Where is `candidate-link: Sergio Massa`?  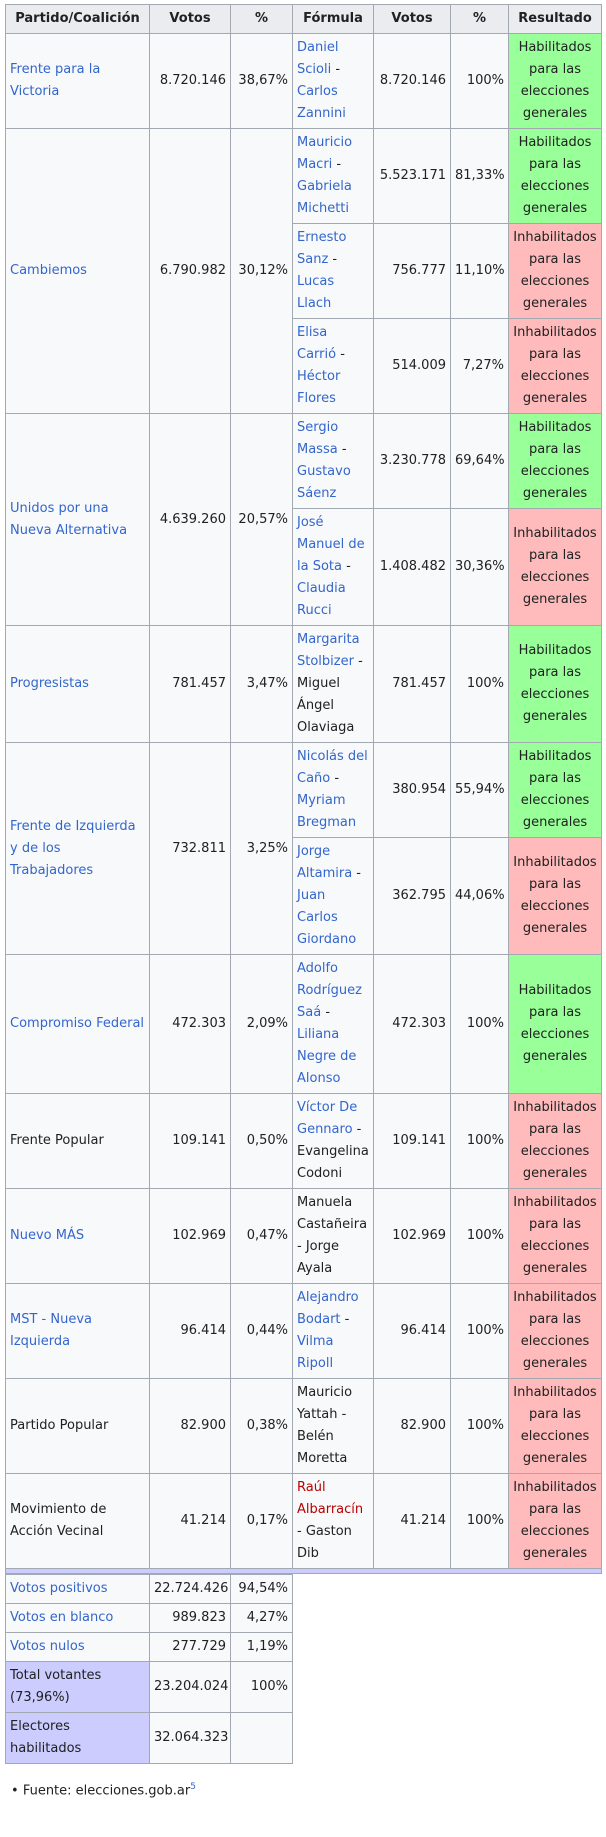
candidate-link: Sergio Massa is located at coordinates (318, 438).